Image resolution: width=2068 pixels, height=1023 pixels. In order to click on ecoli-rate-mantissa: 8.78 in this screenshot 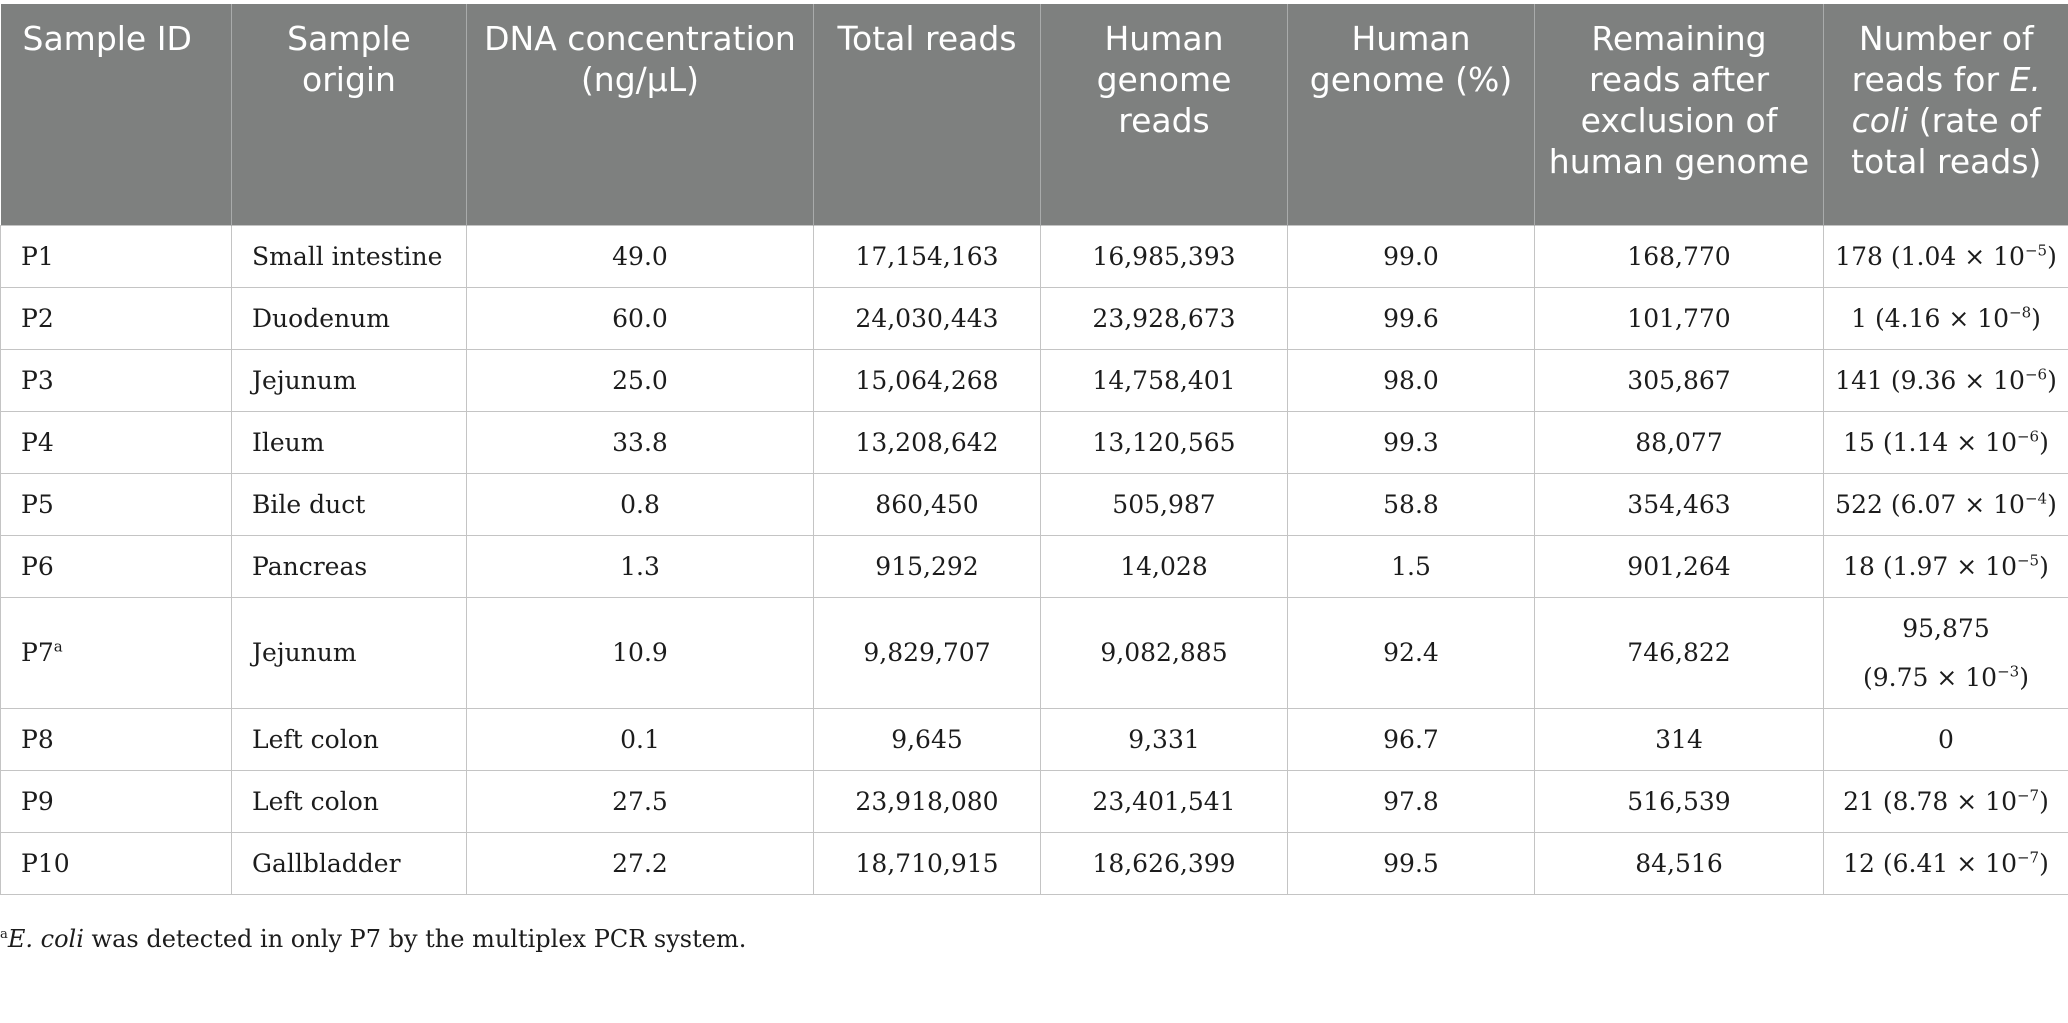, I will do `click(1920, 801)`.